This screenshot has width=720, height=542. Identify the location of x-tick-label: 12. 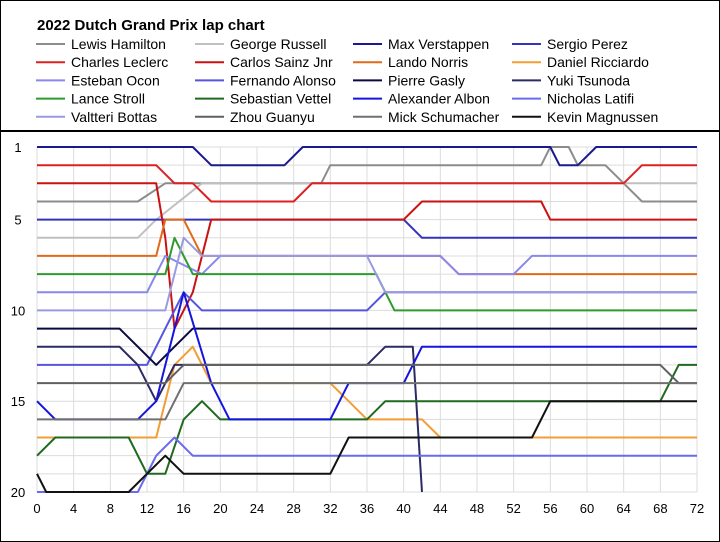
(147, 508).